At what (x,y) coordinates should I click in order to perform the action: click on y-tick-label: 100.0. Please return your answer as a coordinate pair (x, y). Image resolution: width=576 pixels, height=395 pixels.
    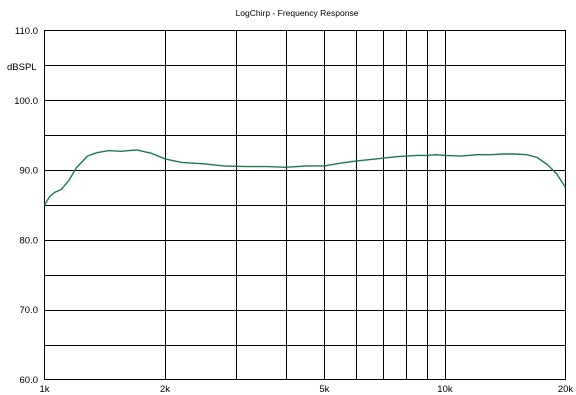
    Looking at the image, I should click on (26, 101).